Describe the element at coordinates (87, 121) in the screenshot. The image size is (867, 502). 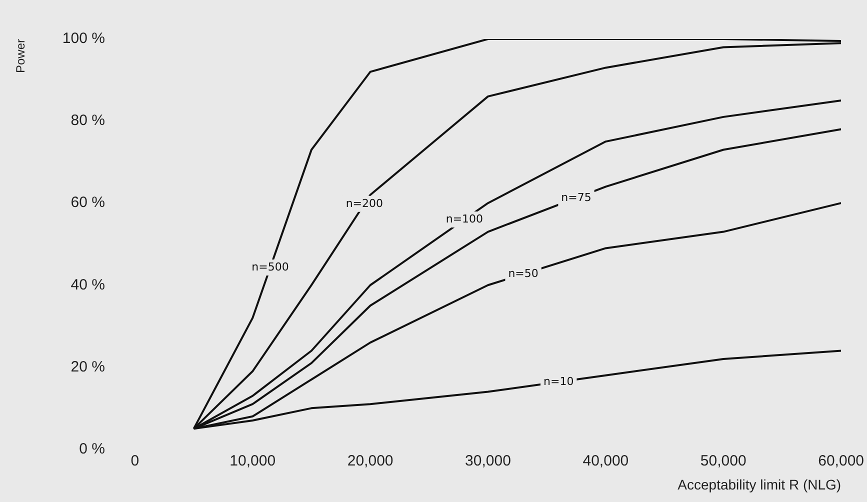
I see `y-tick-label: 80 %` at that location.